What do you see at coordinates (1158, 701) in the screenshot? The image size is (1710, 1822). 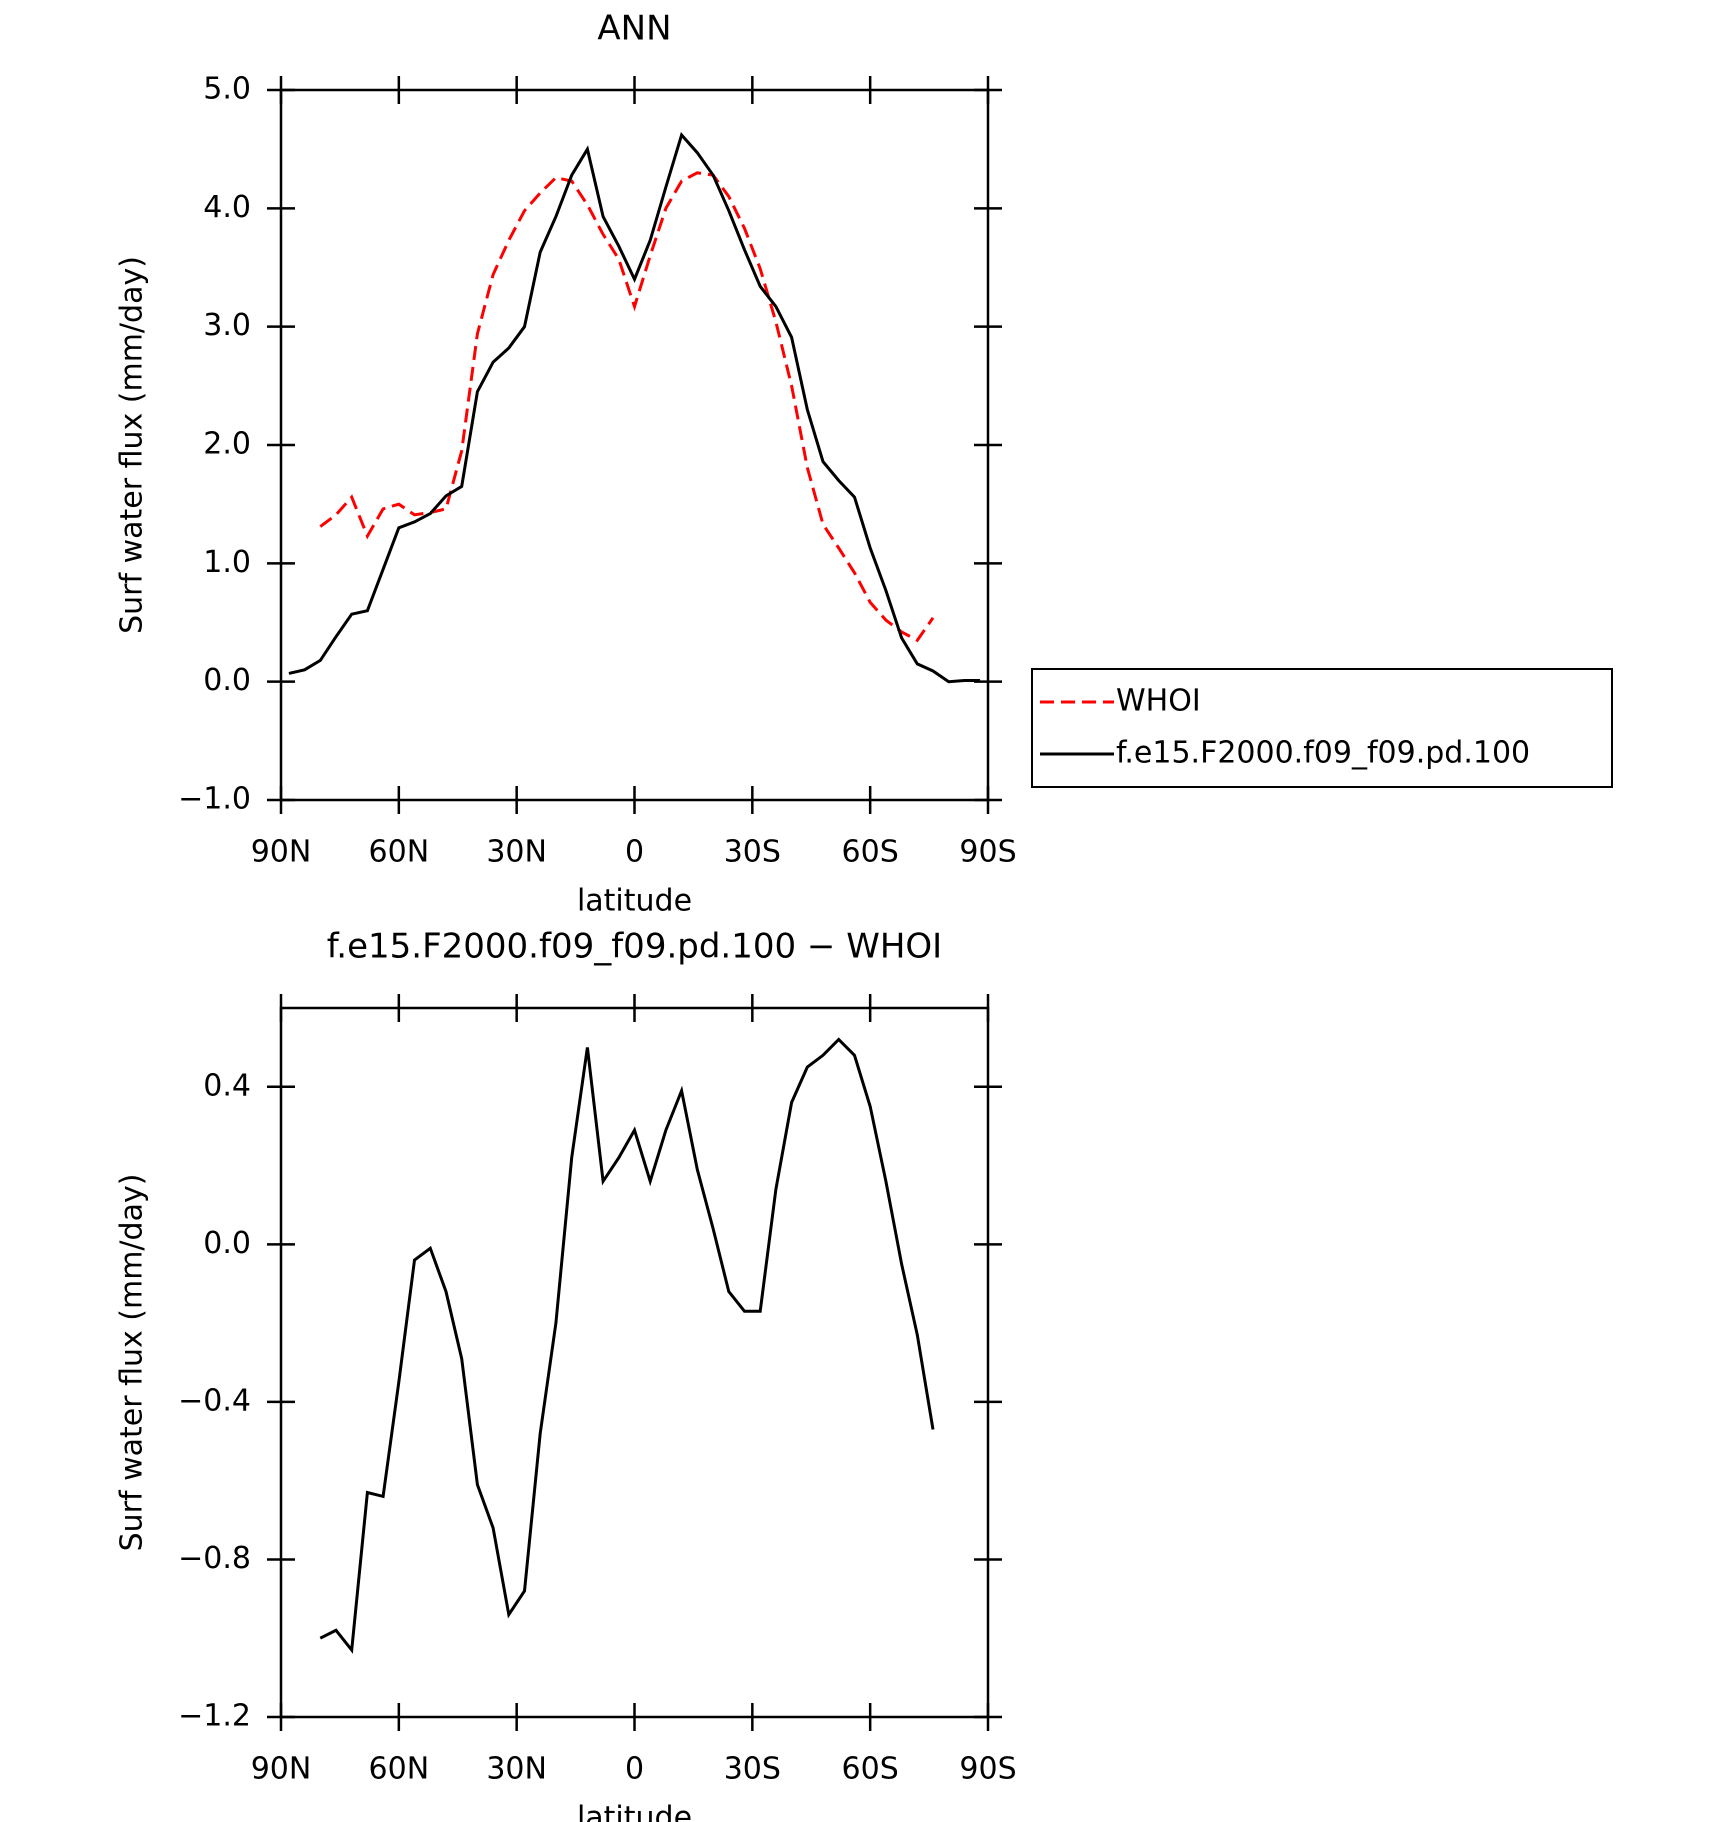 I see `legend-label: WHOI` at bounding box center [1158, 701].